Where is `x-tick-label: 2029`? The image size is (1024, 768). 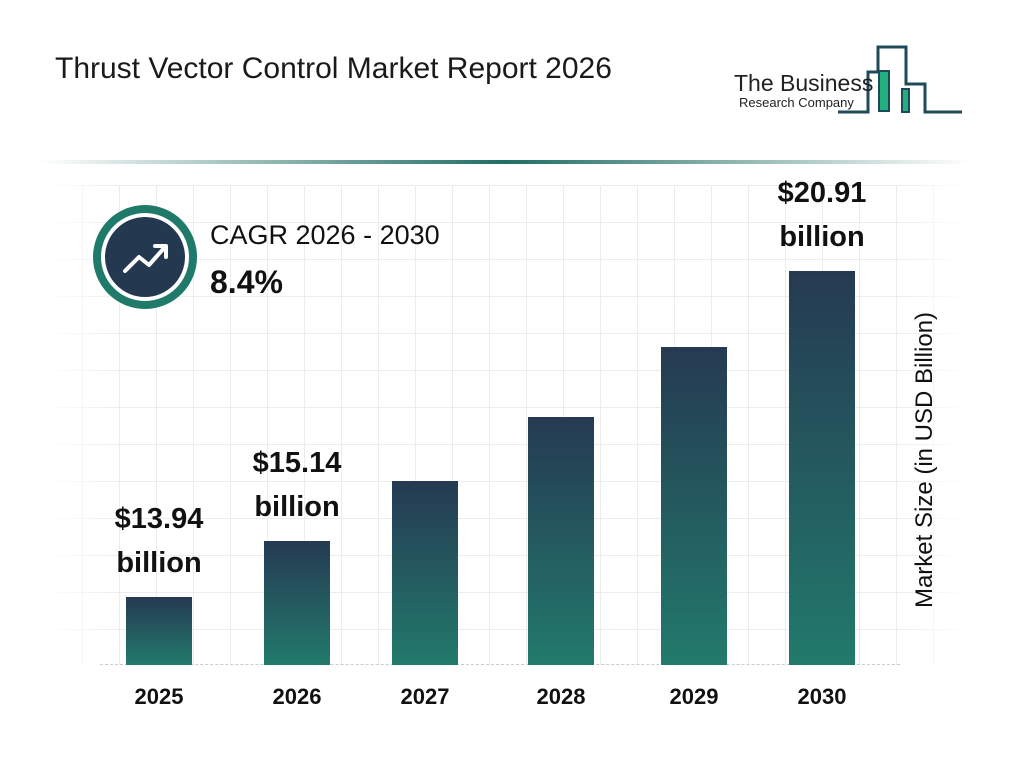
x-tick-label: 2029 is located at coordinates (694, 696).